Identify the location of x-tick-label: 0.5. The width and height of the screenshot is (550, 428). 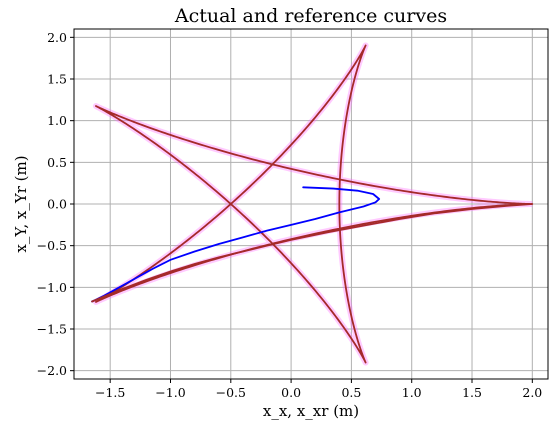
(351, 392).